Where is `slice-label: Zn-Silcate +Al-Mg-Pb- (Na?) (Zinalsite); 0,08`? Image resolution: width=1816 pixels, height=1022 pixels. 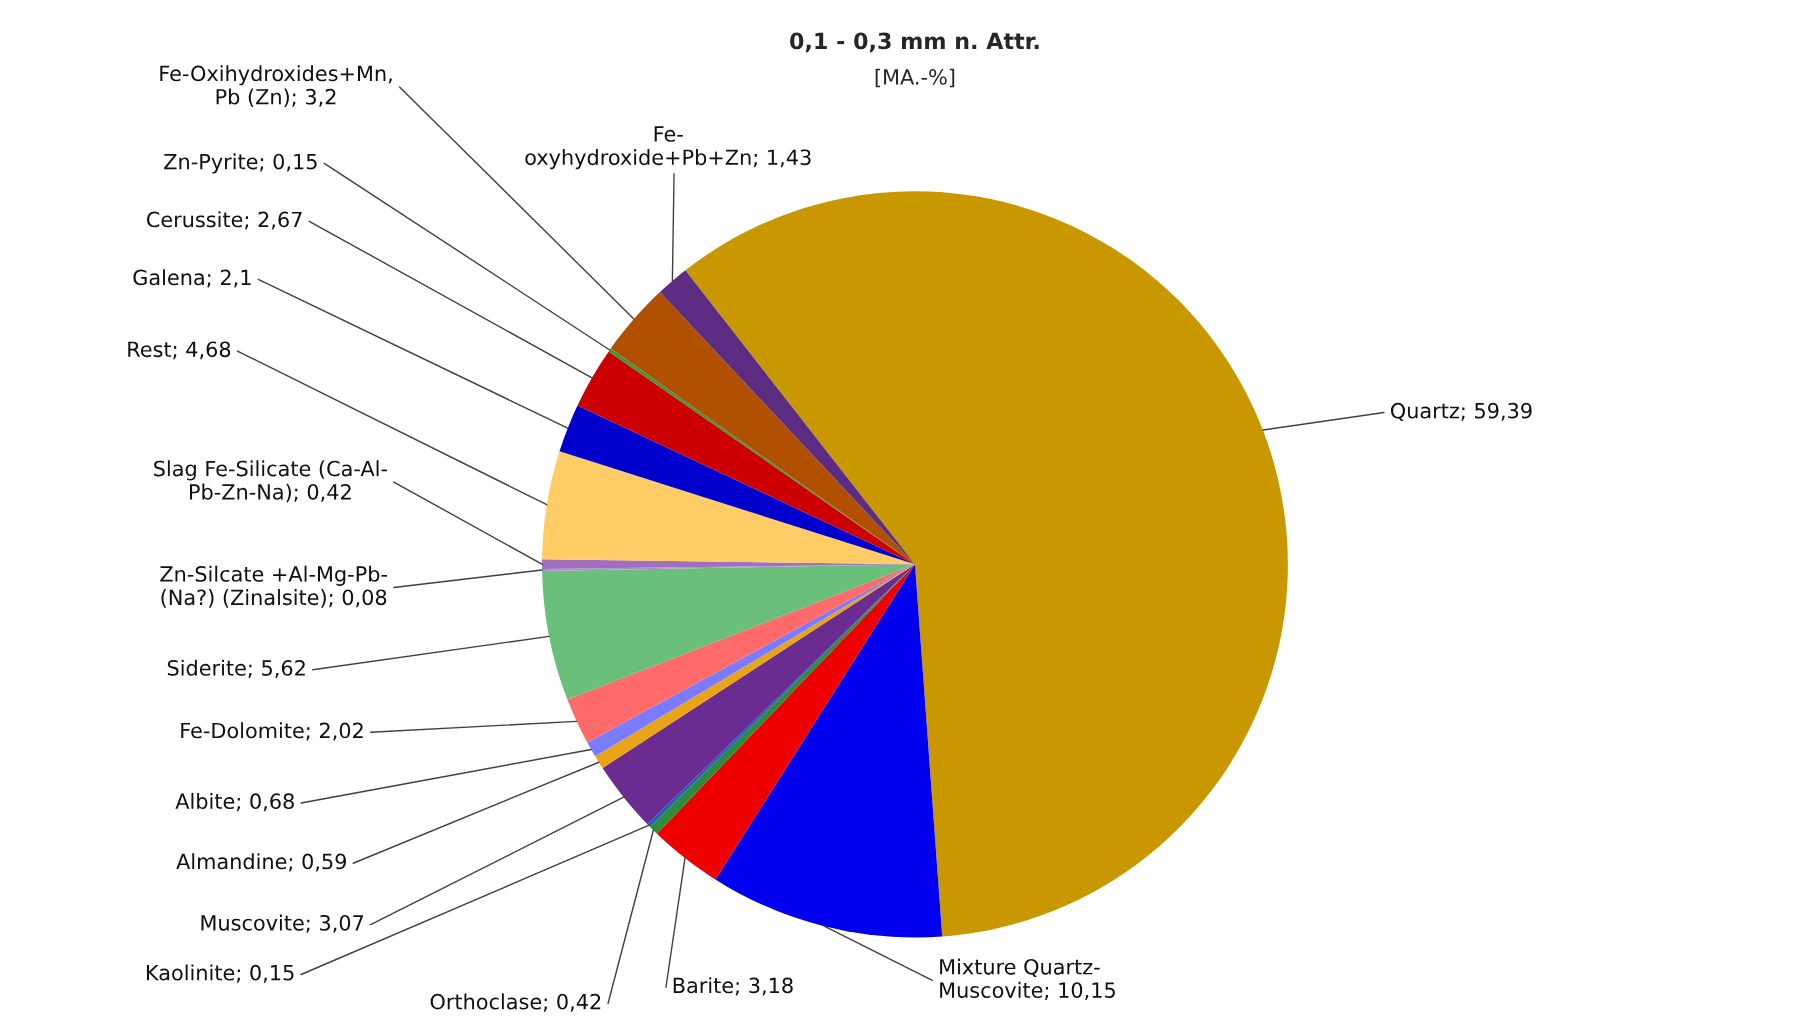 slice-label: Zn-Silcate +Al-Mg-Pb- (Na?) (Zinalsite); 0,08 is located at coordinates (273, 586).